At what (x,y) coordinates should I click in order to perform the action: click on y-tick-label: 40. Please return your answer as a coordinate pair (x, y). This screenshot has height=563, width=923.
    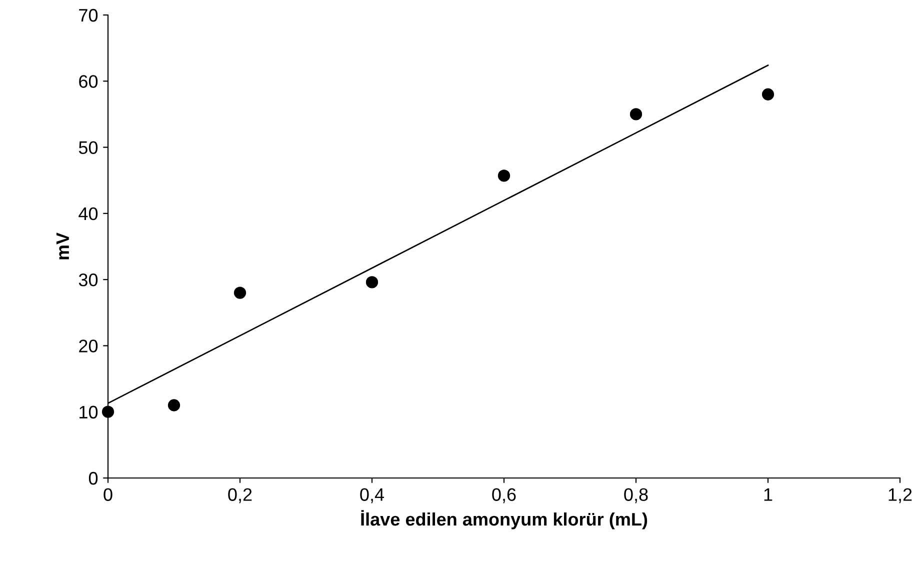
    Looking at the image, I should click on (88, 213).